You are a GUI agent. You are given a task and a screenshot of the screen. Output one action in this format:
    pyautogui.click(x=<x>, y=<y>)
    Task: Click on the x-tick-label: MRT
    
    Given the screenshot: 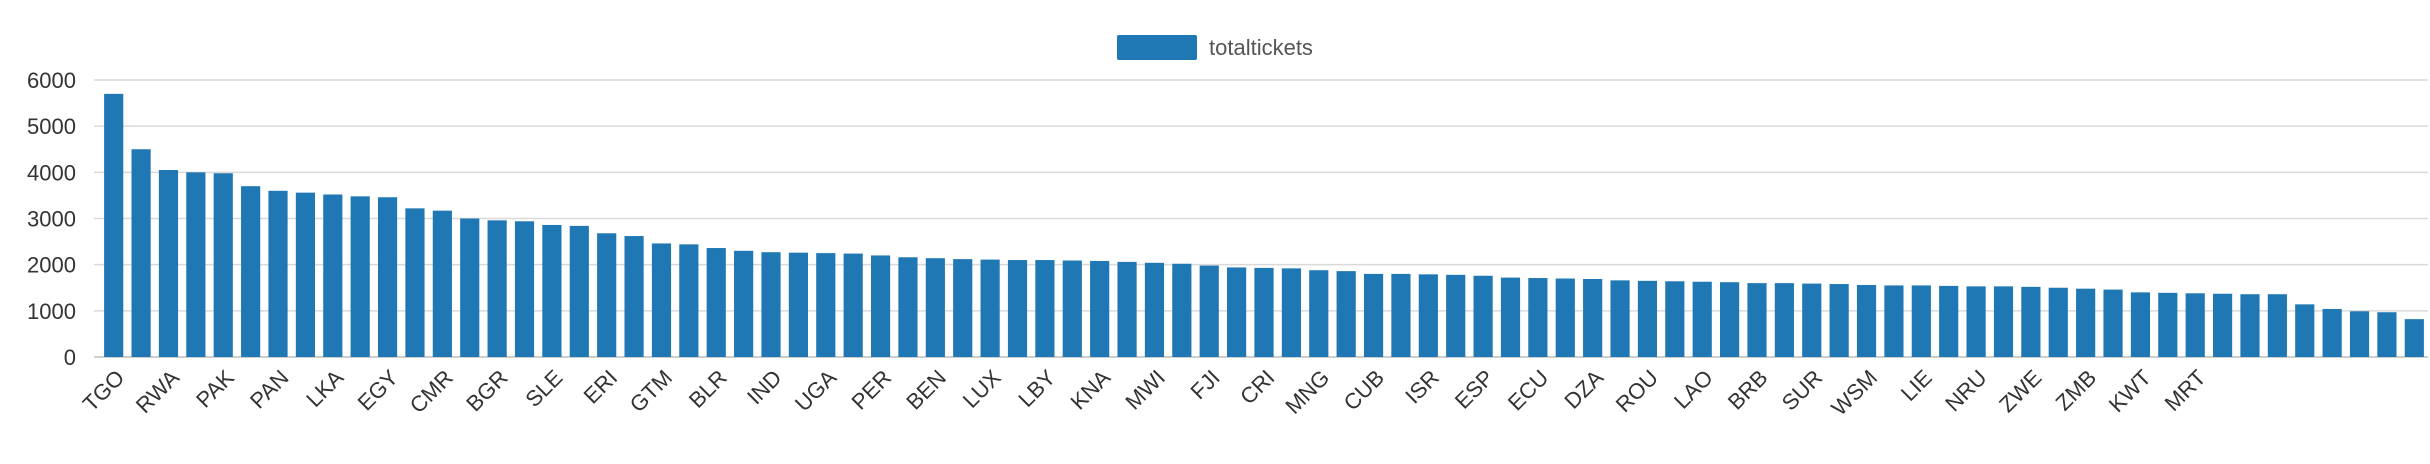 What is the action you would take?
    pyautogui.click(x=2185, y=390)
    